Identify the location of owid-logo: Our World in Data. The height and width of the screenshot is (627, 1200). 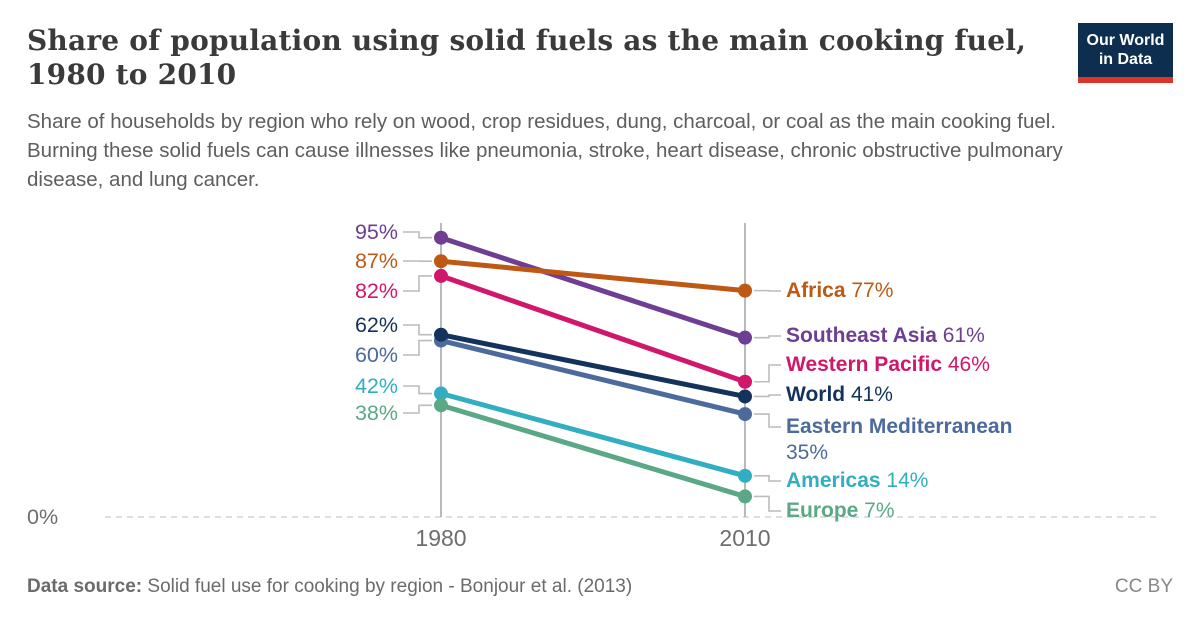
(1125, 53).